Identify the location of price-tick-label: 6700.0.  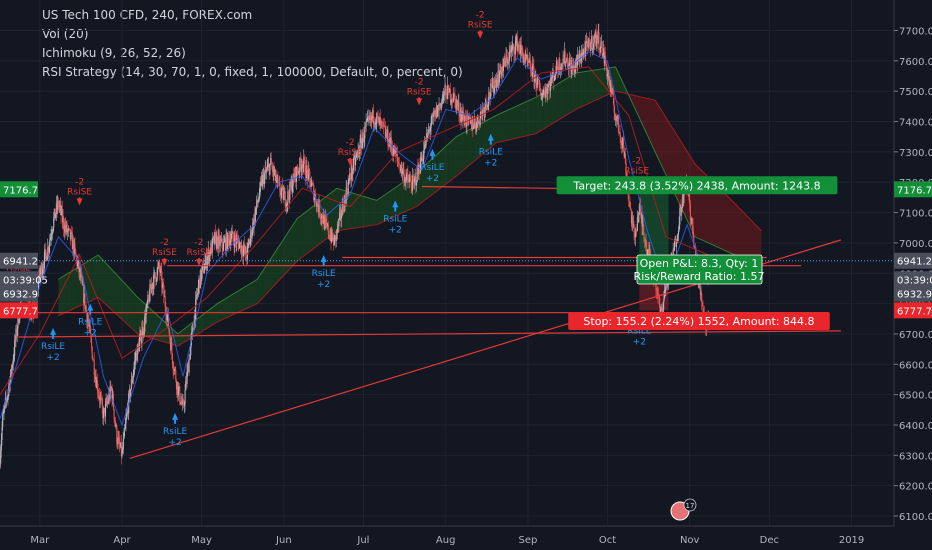
(915, 335).